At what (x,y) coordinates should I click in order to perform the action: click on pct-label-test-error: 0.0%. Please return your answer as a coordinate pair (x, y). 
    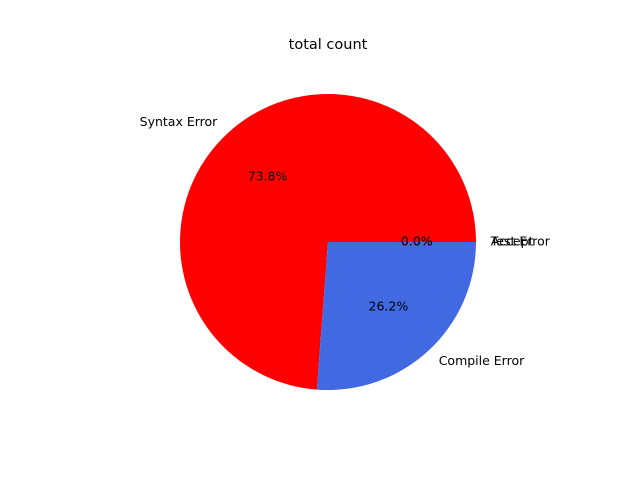
    Looking at the image, I should click on (417, 241).